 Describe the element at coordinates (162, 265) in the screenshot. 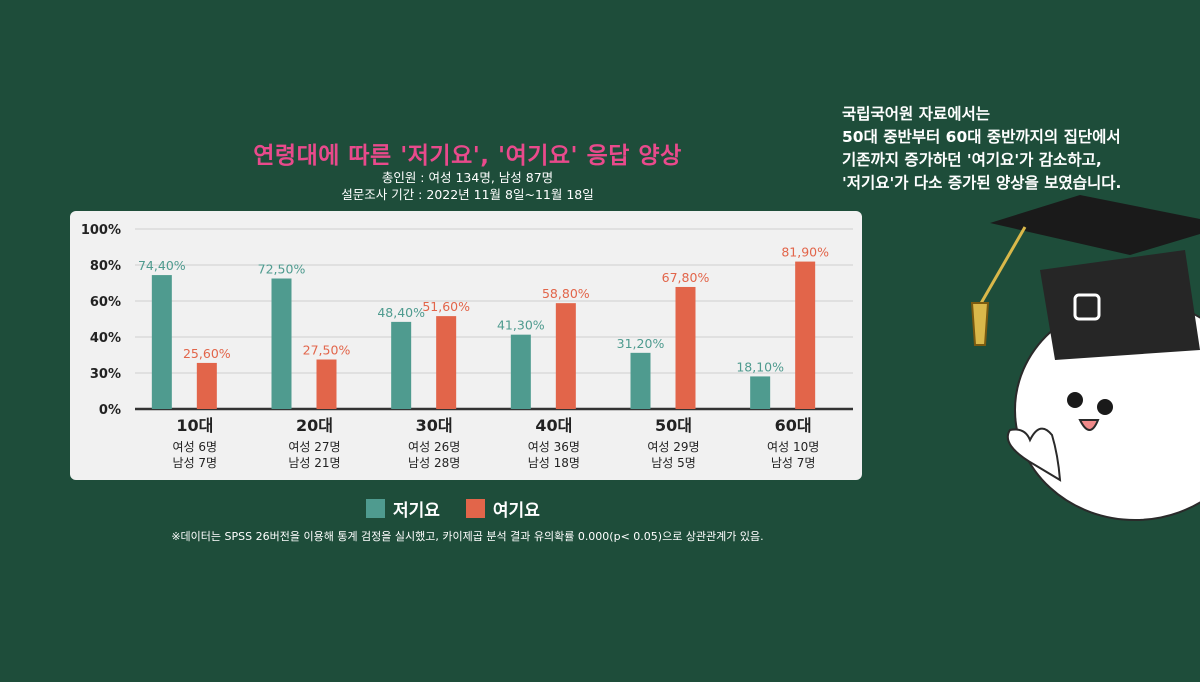

I see `data-label: 74,40%` at that location.